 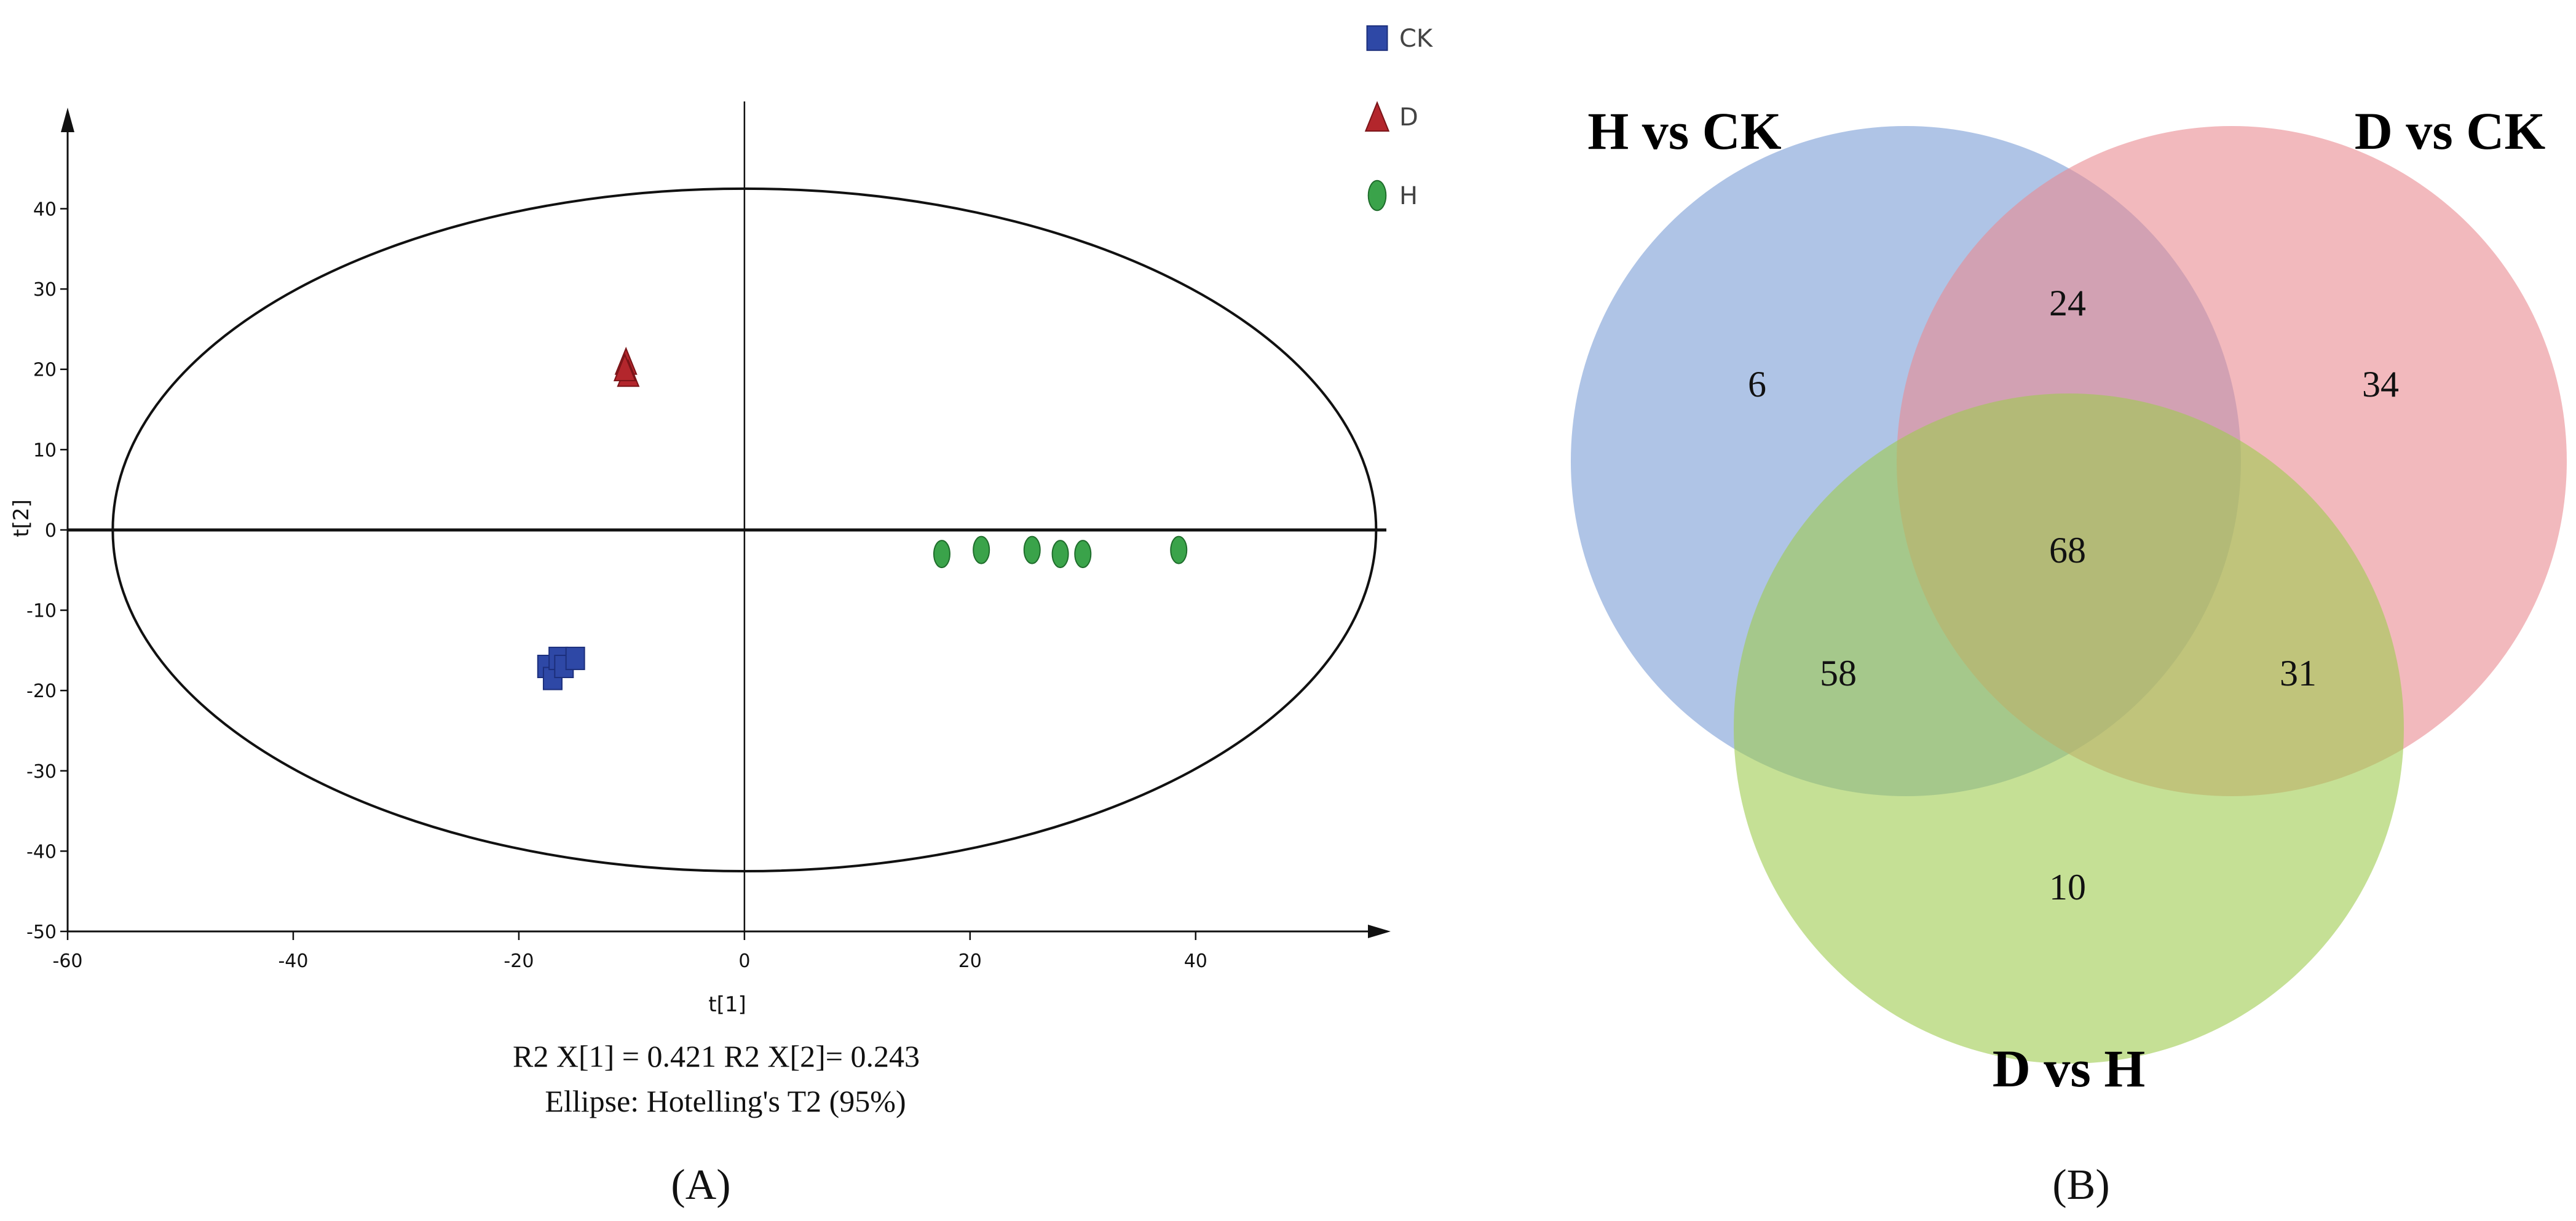 What do you see at coordinates (45, 290) in the screenshot?
I see `y-tick-label: 30` at bounding box center [45, 290].